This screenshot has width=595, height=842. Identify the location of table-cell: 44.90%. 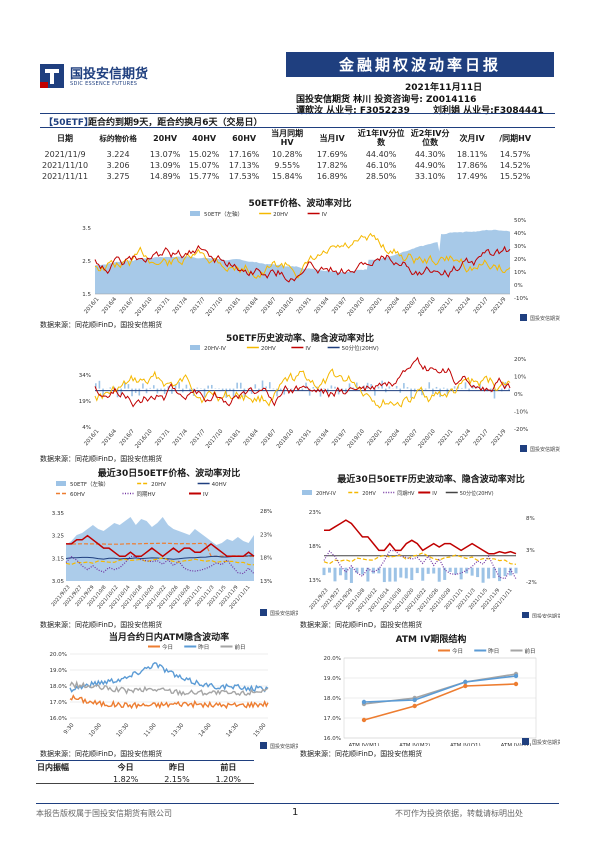
(430, 165).